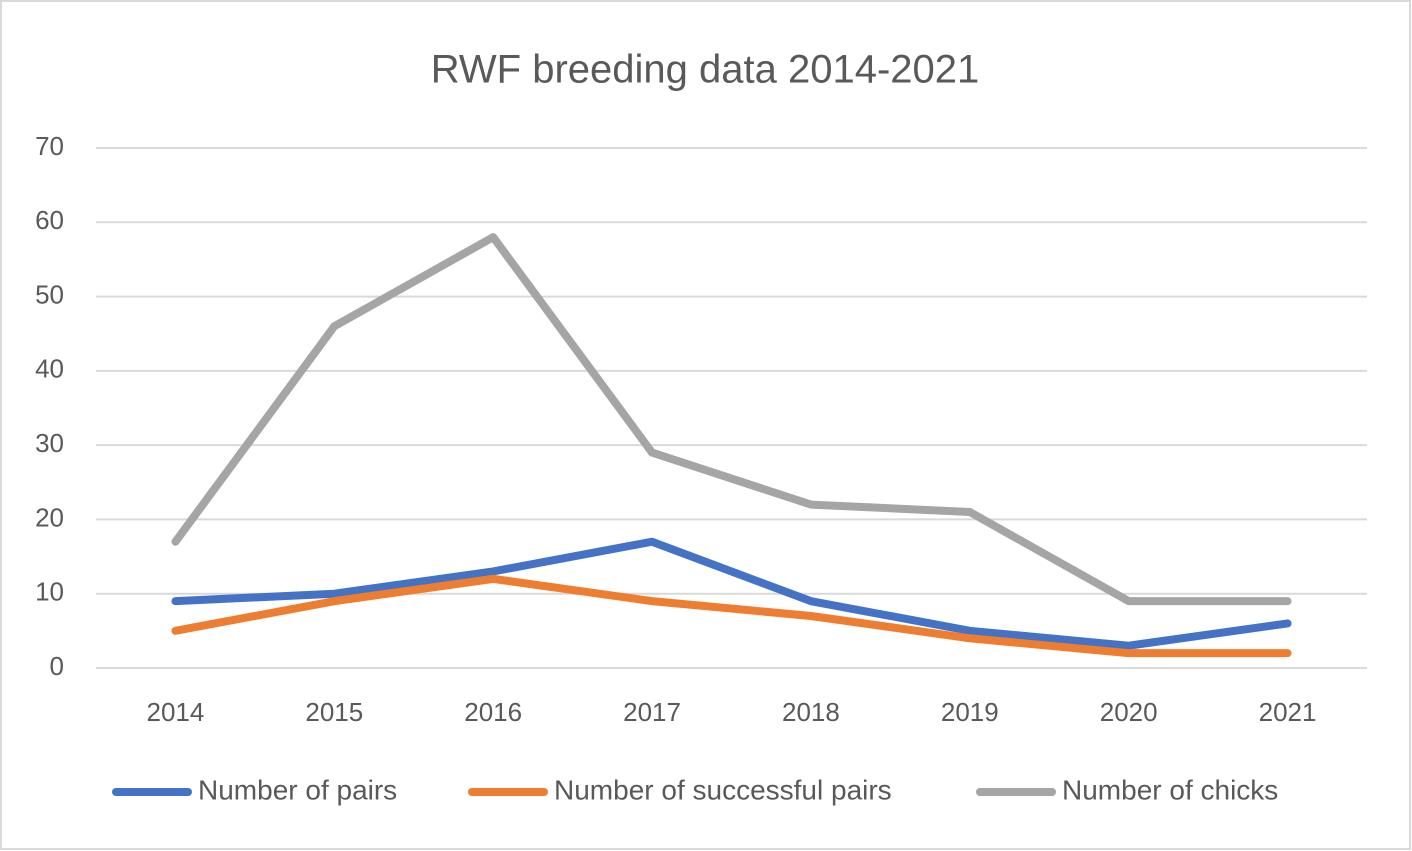 This screenshot has width=1412, height=851. I want to click on x-tick-label: 2017, so click(652, 712).